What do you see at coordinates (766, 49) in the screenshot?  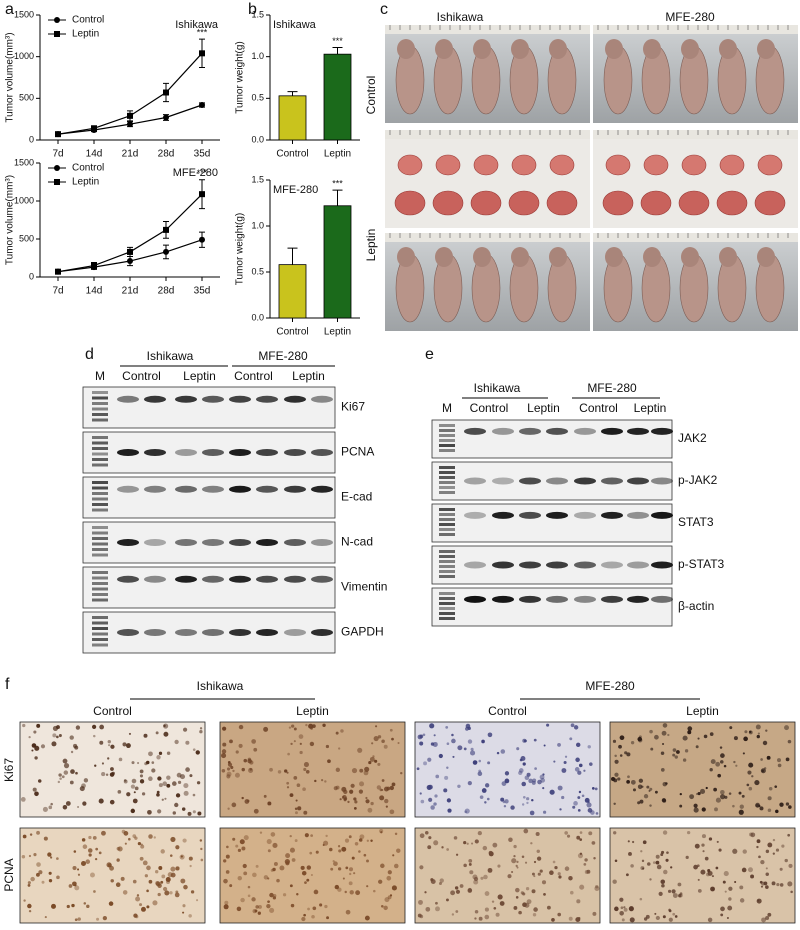 I see `mouse-head` at bounding box center [766, 49].